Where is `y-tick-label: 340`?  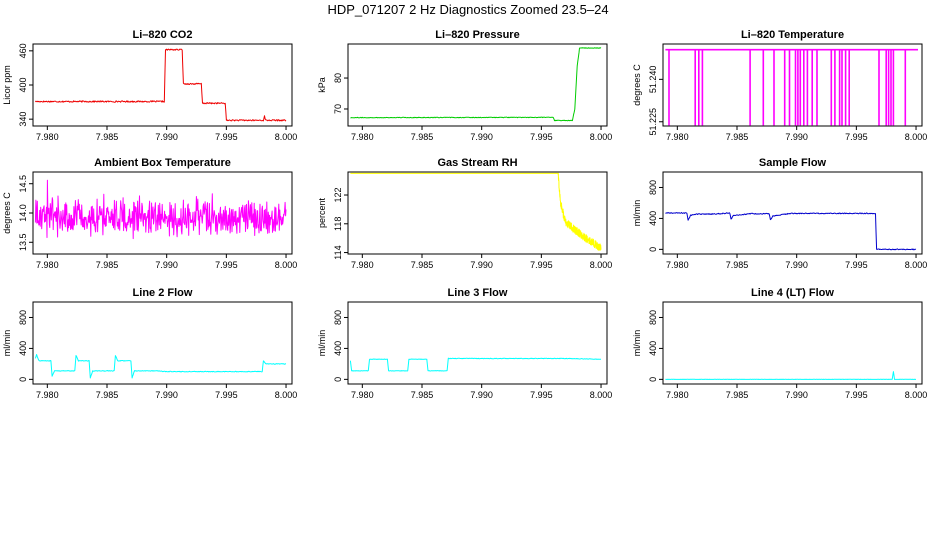
y-tick-label: 340 is located at coordinates (23, 119).